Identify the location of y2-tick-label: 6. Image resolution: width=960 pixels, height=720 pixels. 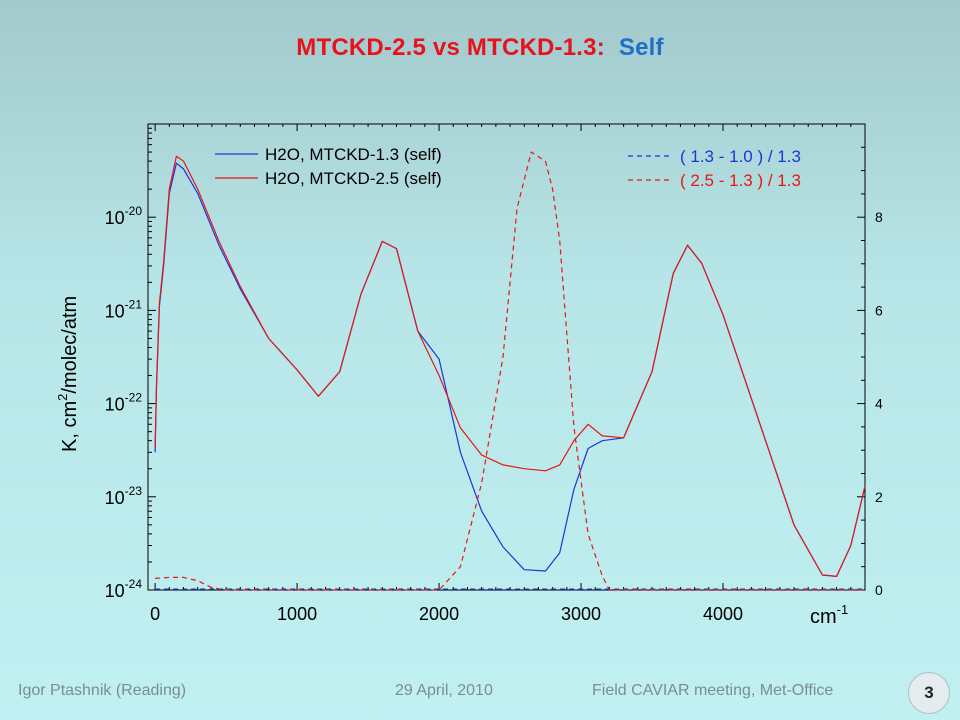
(879, 310).